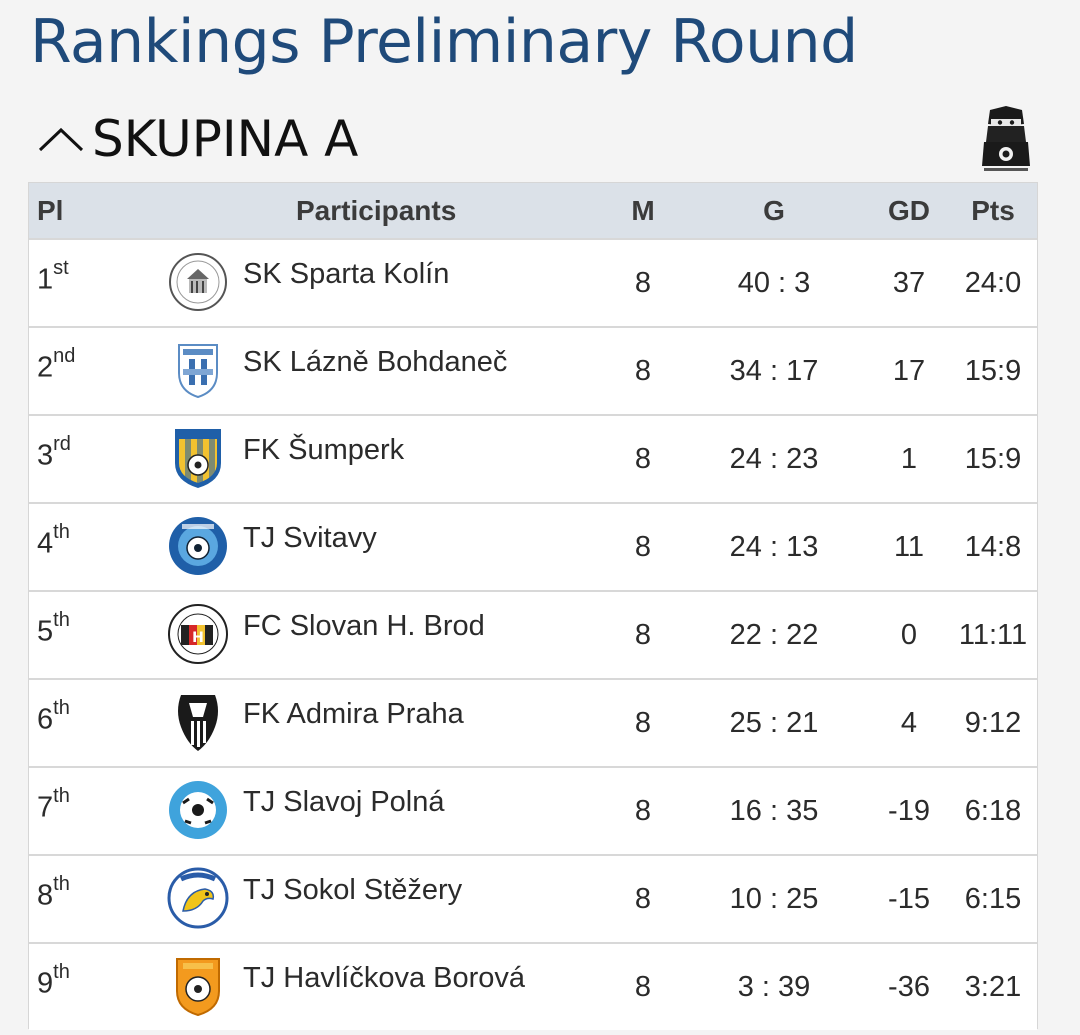 Image resolution: width=1080 pixels, height=1035 pixels. I want to click on goal-difference-cell: -36, so click(909, 987).